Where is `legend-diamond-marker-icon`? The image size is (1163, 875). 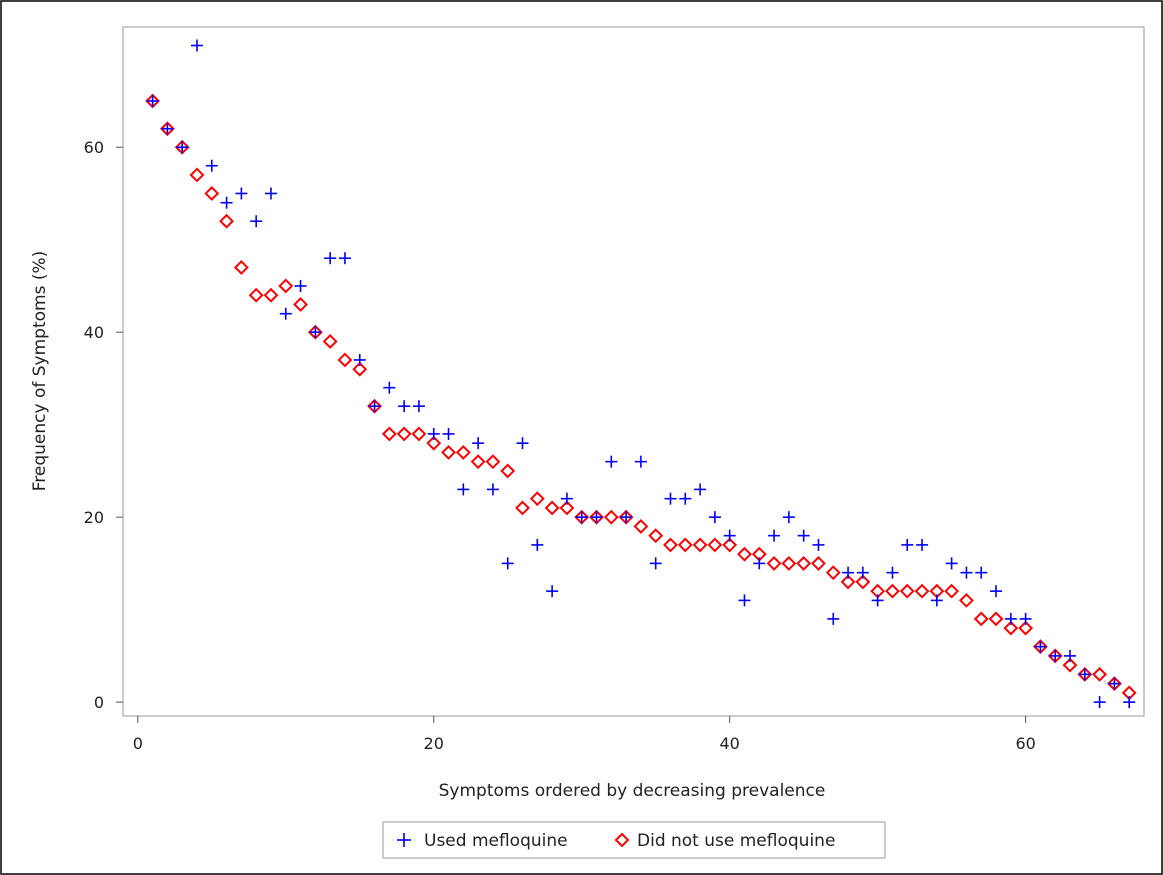
legend-diamond-marker-icon is located at coordinates (622, 840).